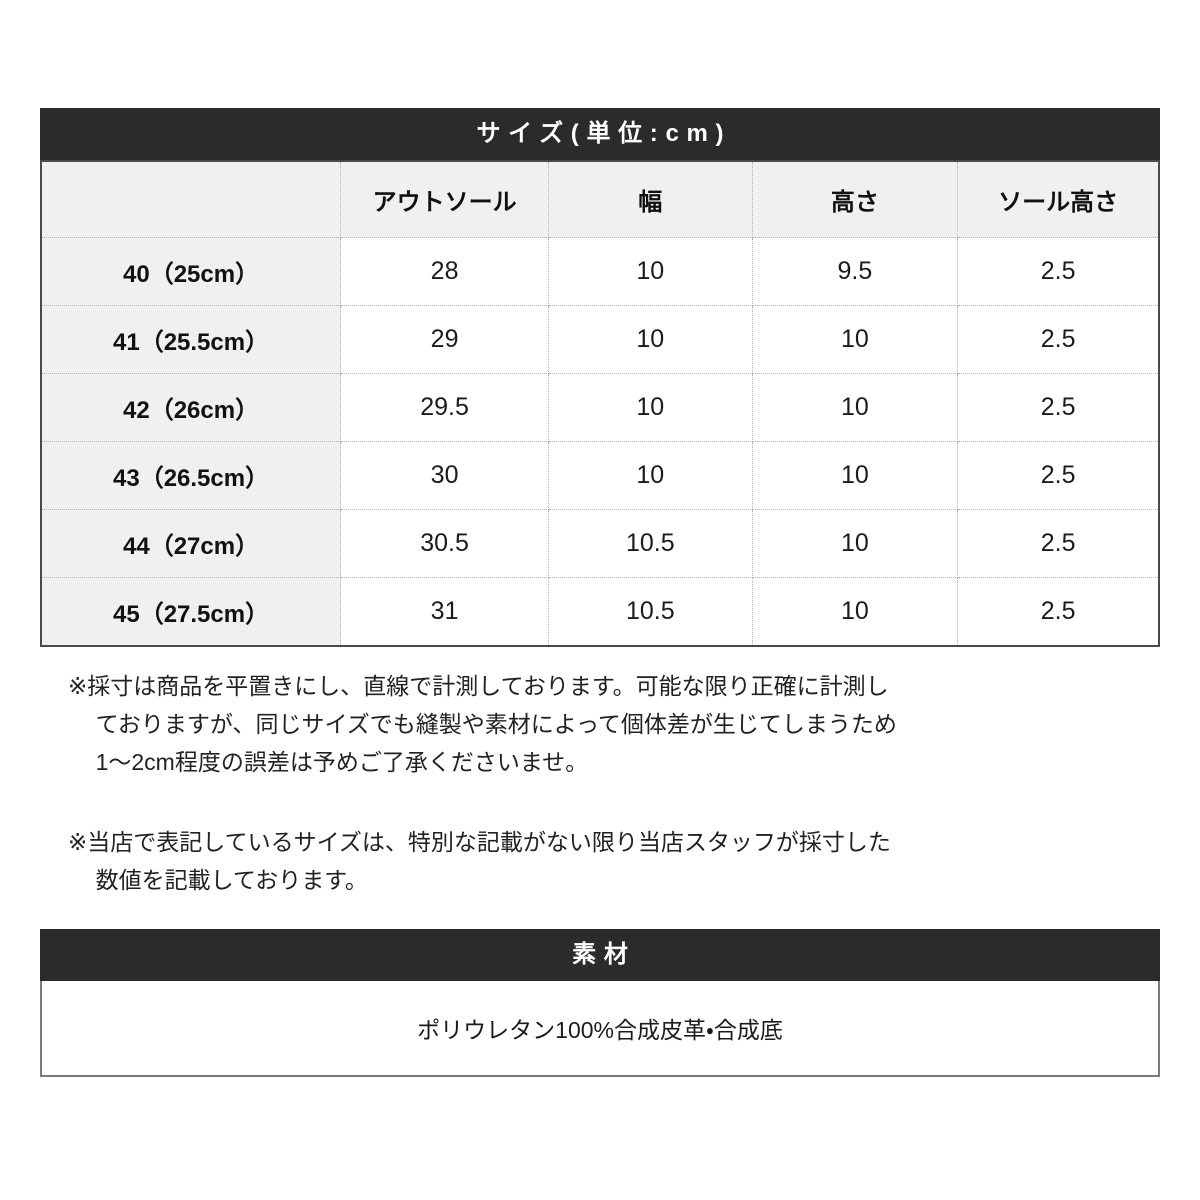 Image resolution: width=1200 pixels, height=1200 pixels. I want to click on column-header-height: 高さ, so click(855, 199).